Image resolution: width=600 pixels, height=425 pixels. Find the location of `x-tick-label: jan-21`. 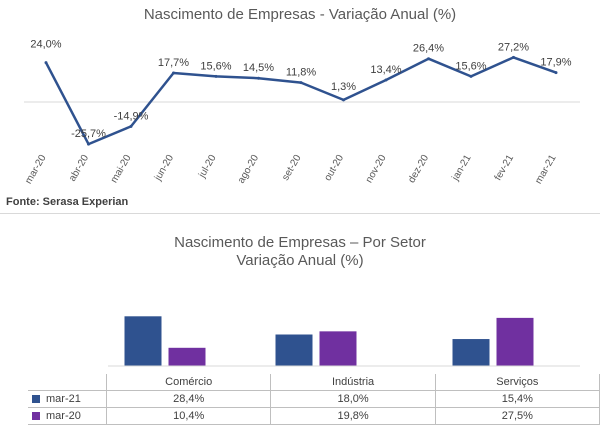

x-tick-label: jan-21 is located at coordinates (462, 168).